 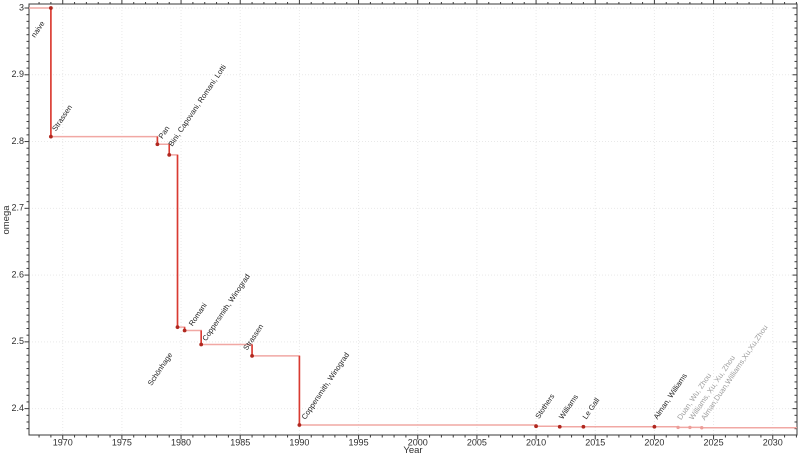 What do you see at coordinates (418, 442) in the screenshot?
I see `x-tick-label: 2000` at bounding box center [418, 442].